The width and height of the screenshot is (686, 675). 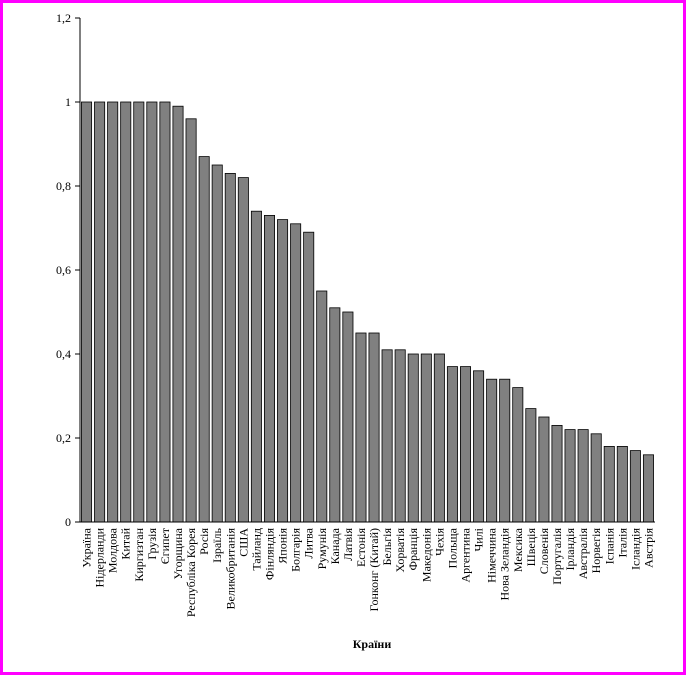 What do you see at coordinates (518, 549) in the screenshot?
I see `x-tick-label: Мексика` at bounding box center [518, 549].